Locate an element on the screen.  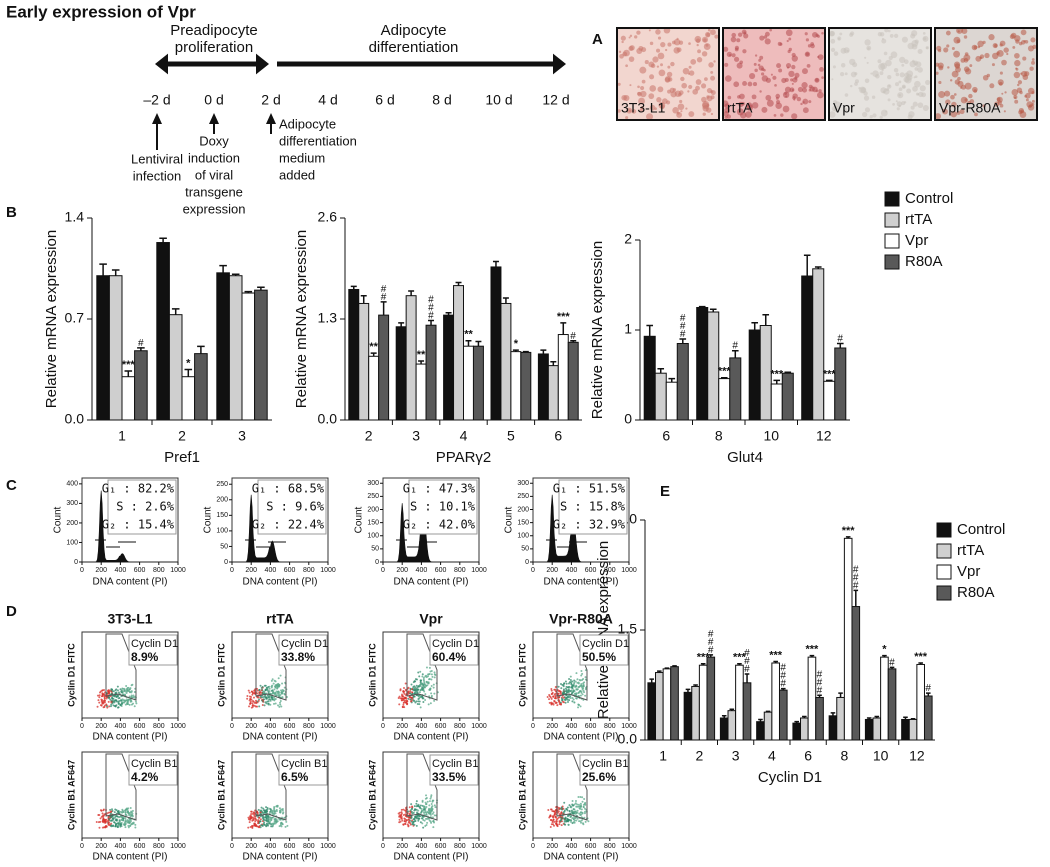
y-tick-label: 50 is located at coordinates (375, 549).